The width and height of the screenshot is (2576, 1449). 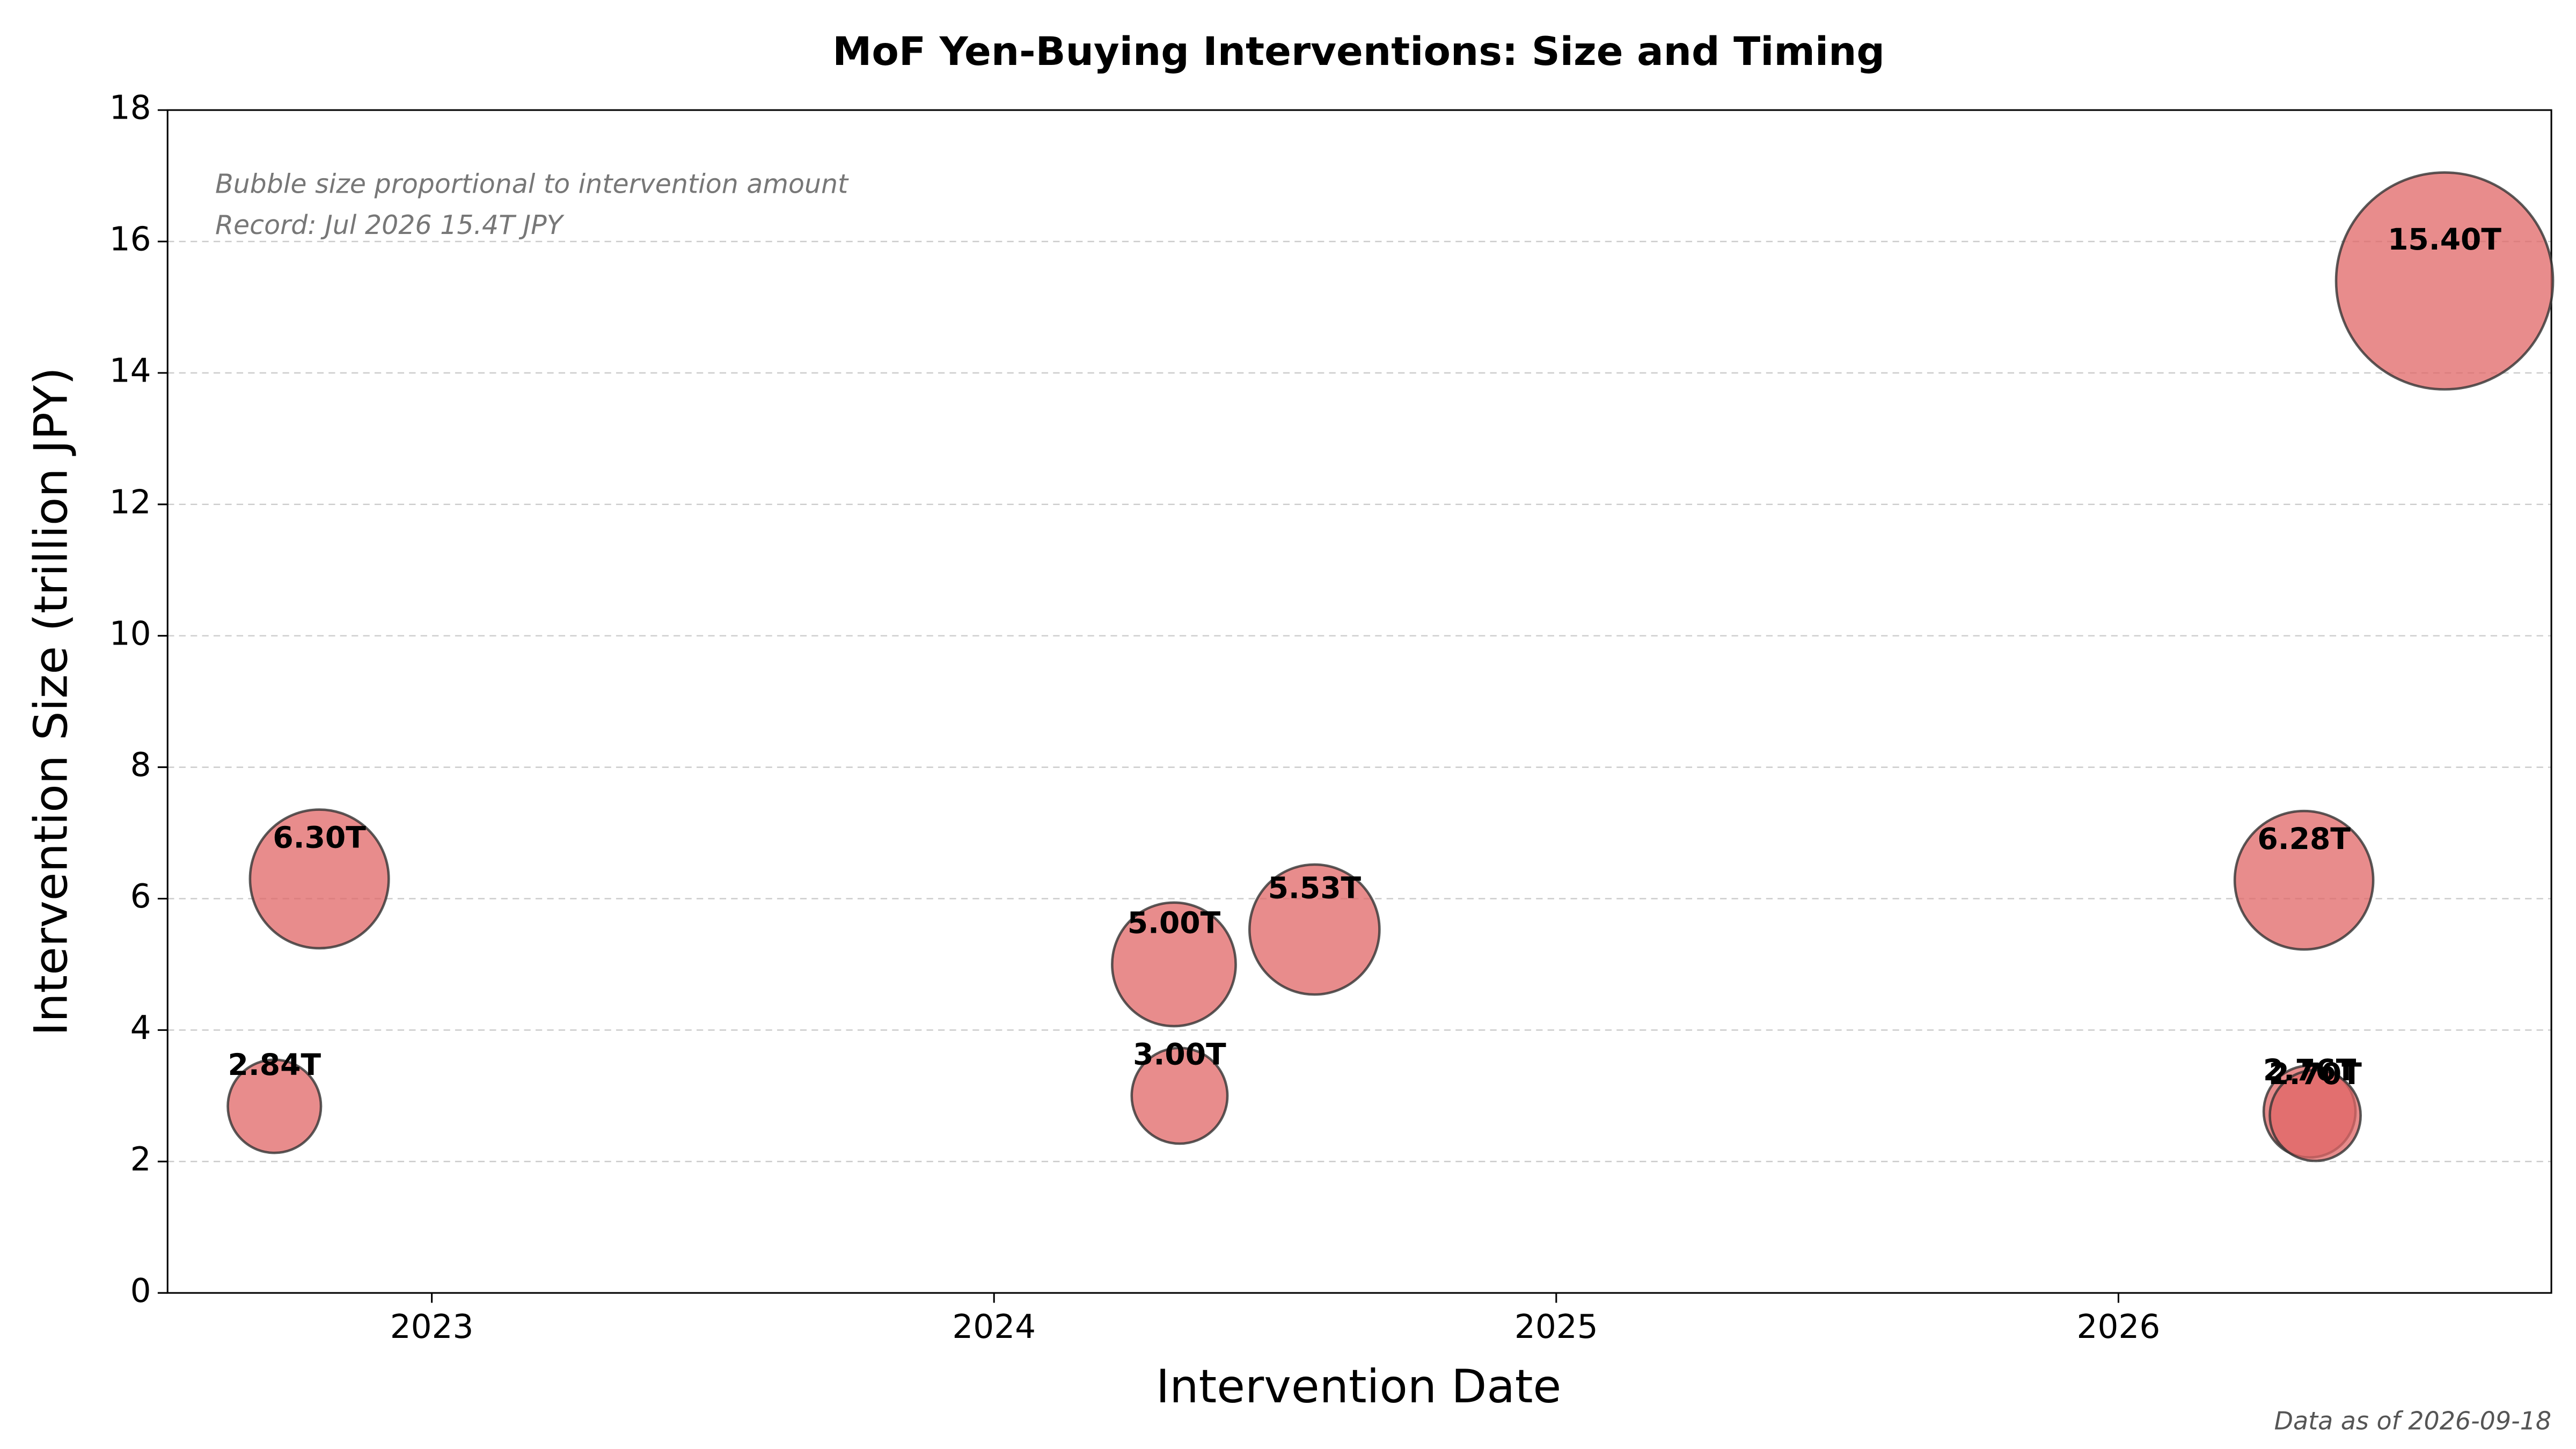 I want to click on annotation: Record: Jul 2026 15.4T JPY, so click(x=390, y=225).